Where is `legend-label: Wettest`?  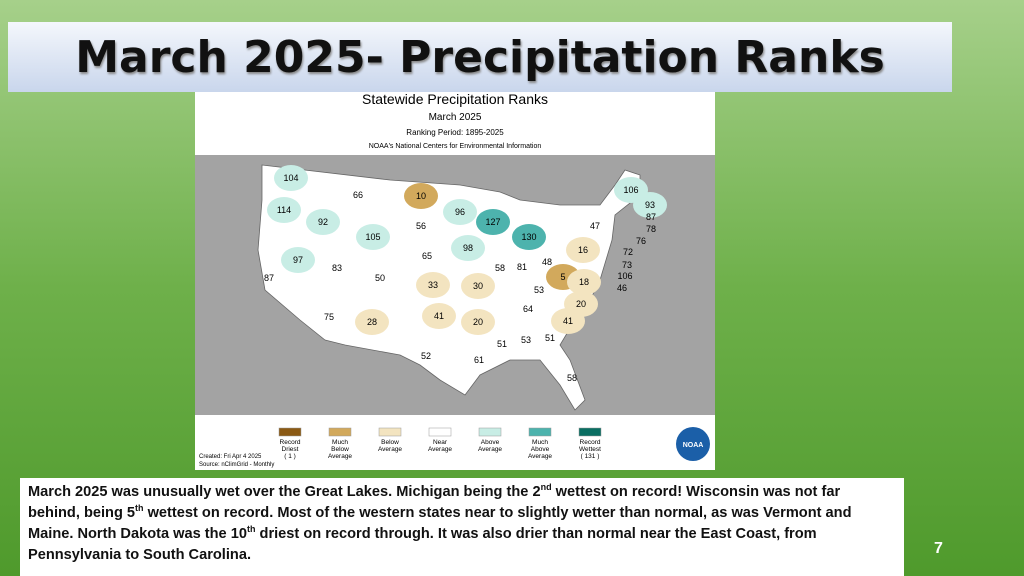 legend-label: Wettest is located at coordinates (590, 449).